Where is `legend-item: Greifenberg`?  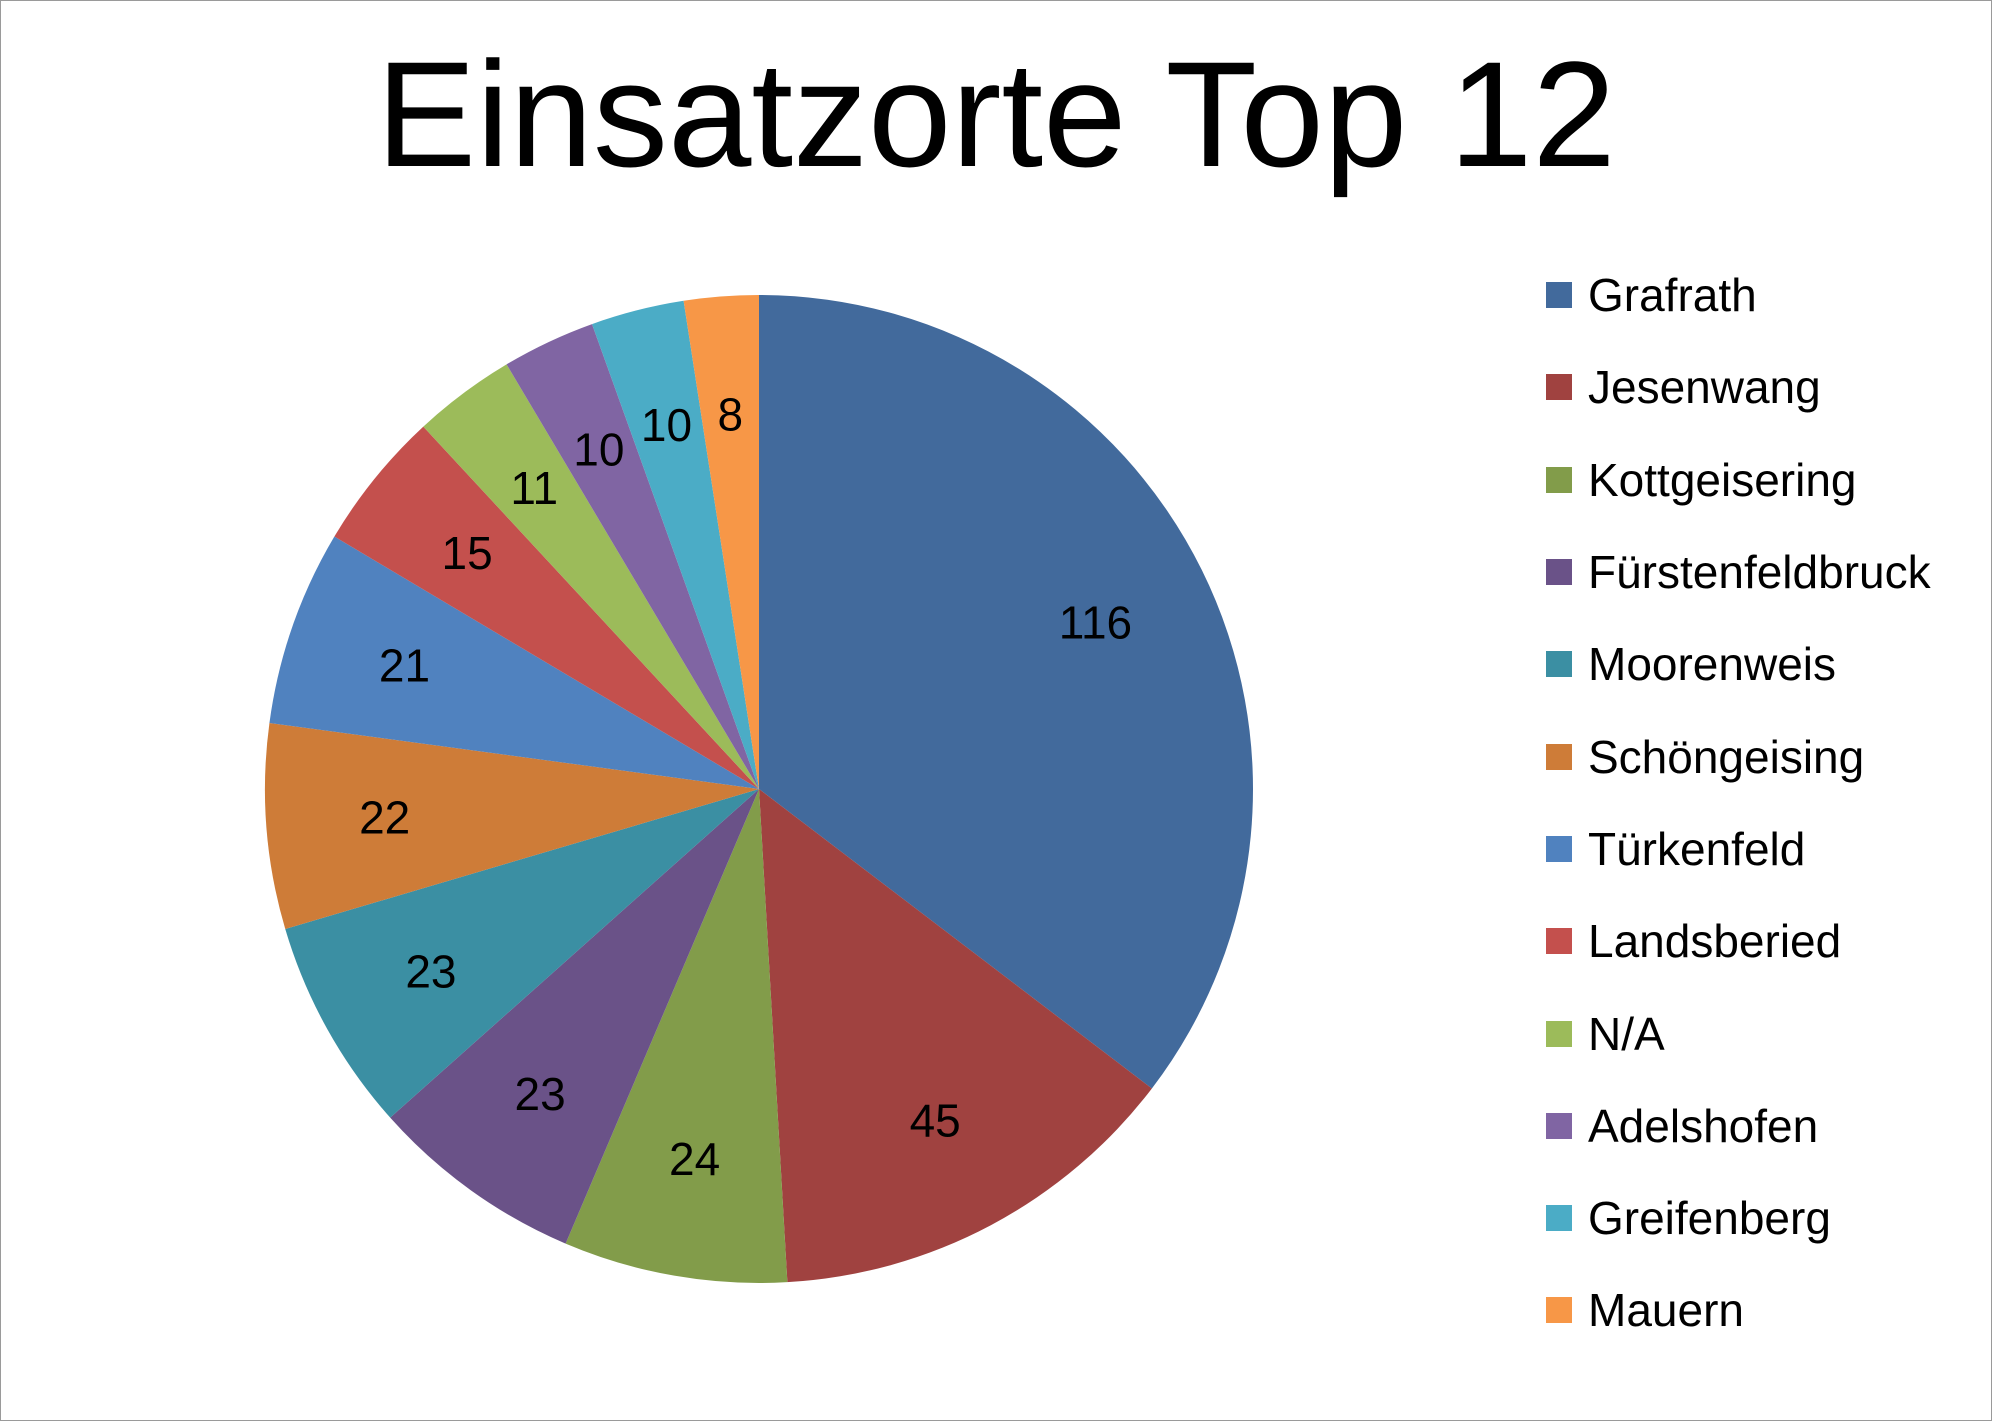
legend-item: Greifenberg is located at coordinates (1766, 1218).